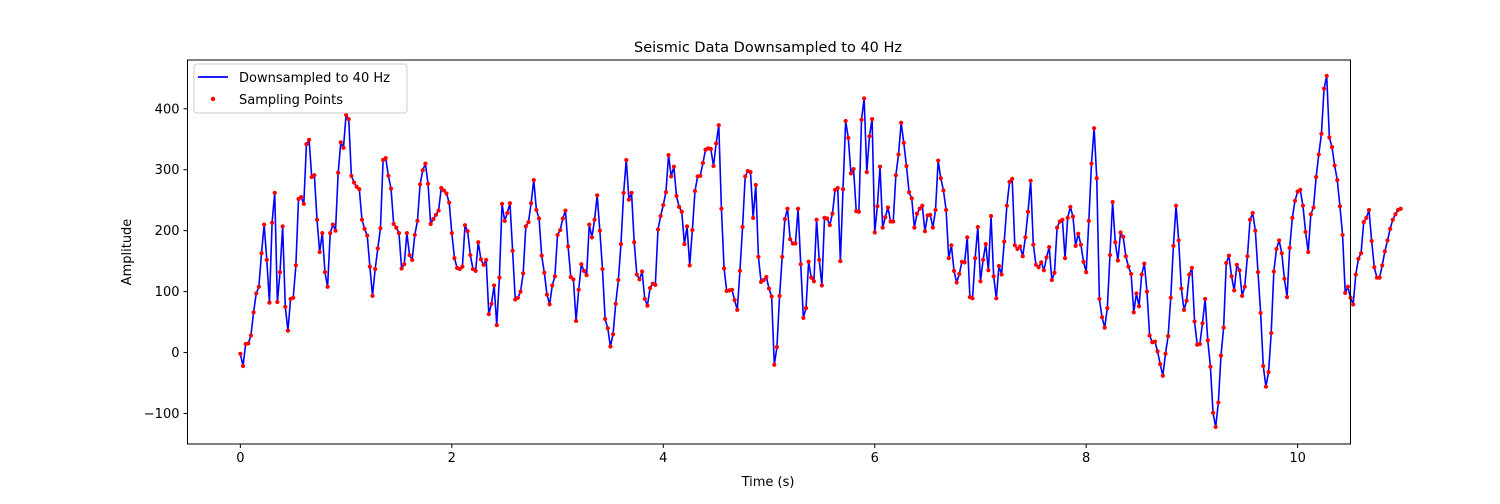  Describe the element at coordinates (314, 78) in the screenshot. I see `legend-label-downsampled: Downsampled to 40 Hz` at that location.